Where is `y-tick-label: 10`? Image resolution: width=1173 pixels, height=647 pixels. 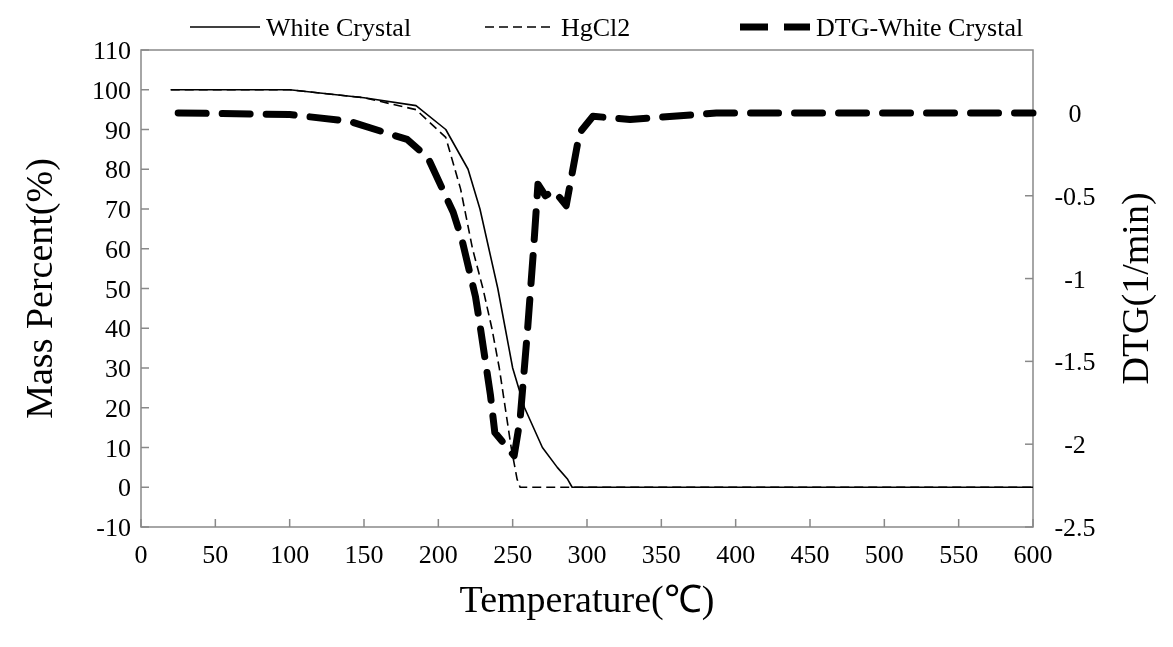
y-tick-label: 10 is located at coordinates (118, 448).